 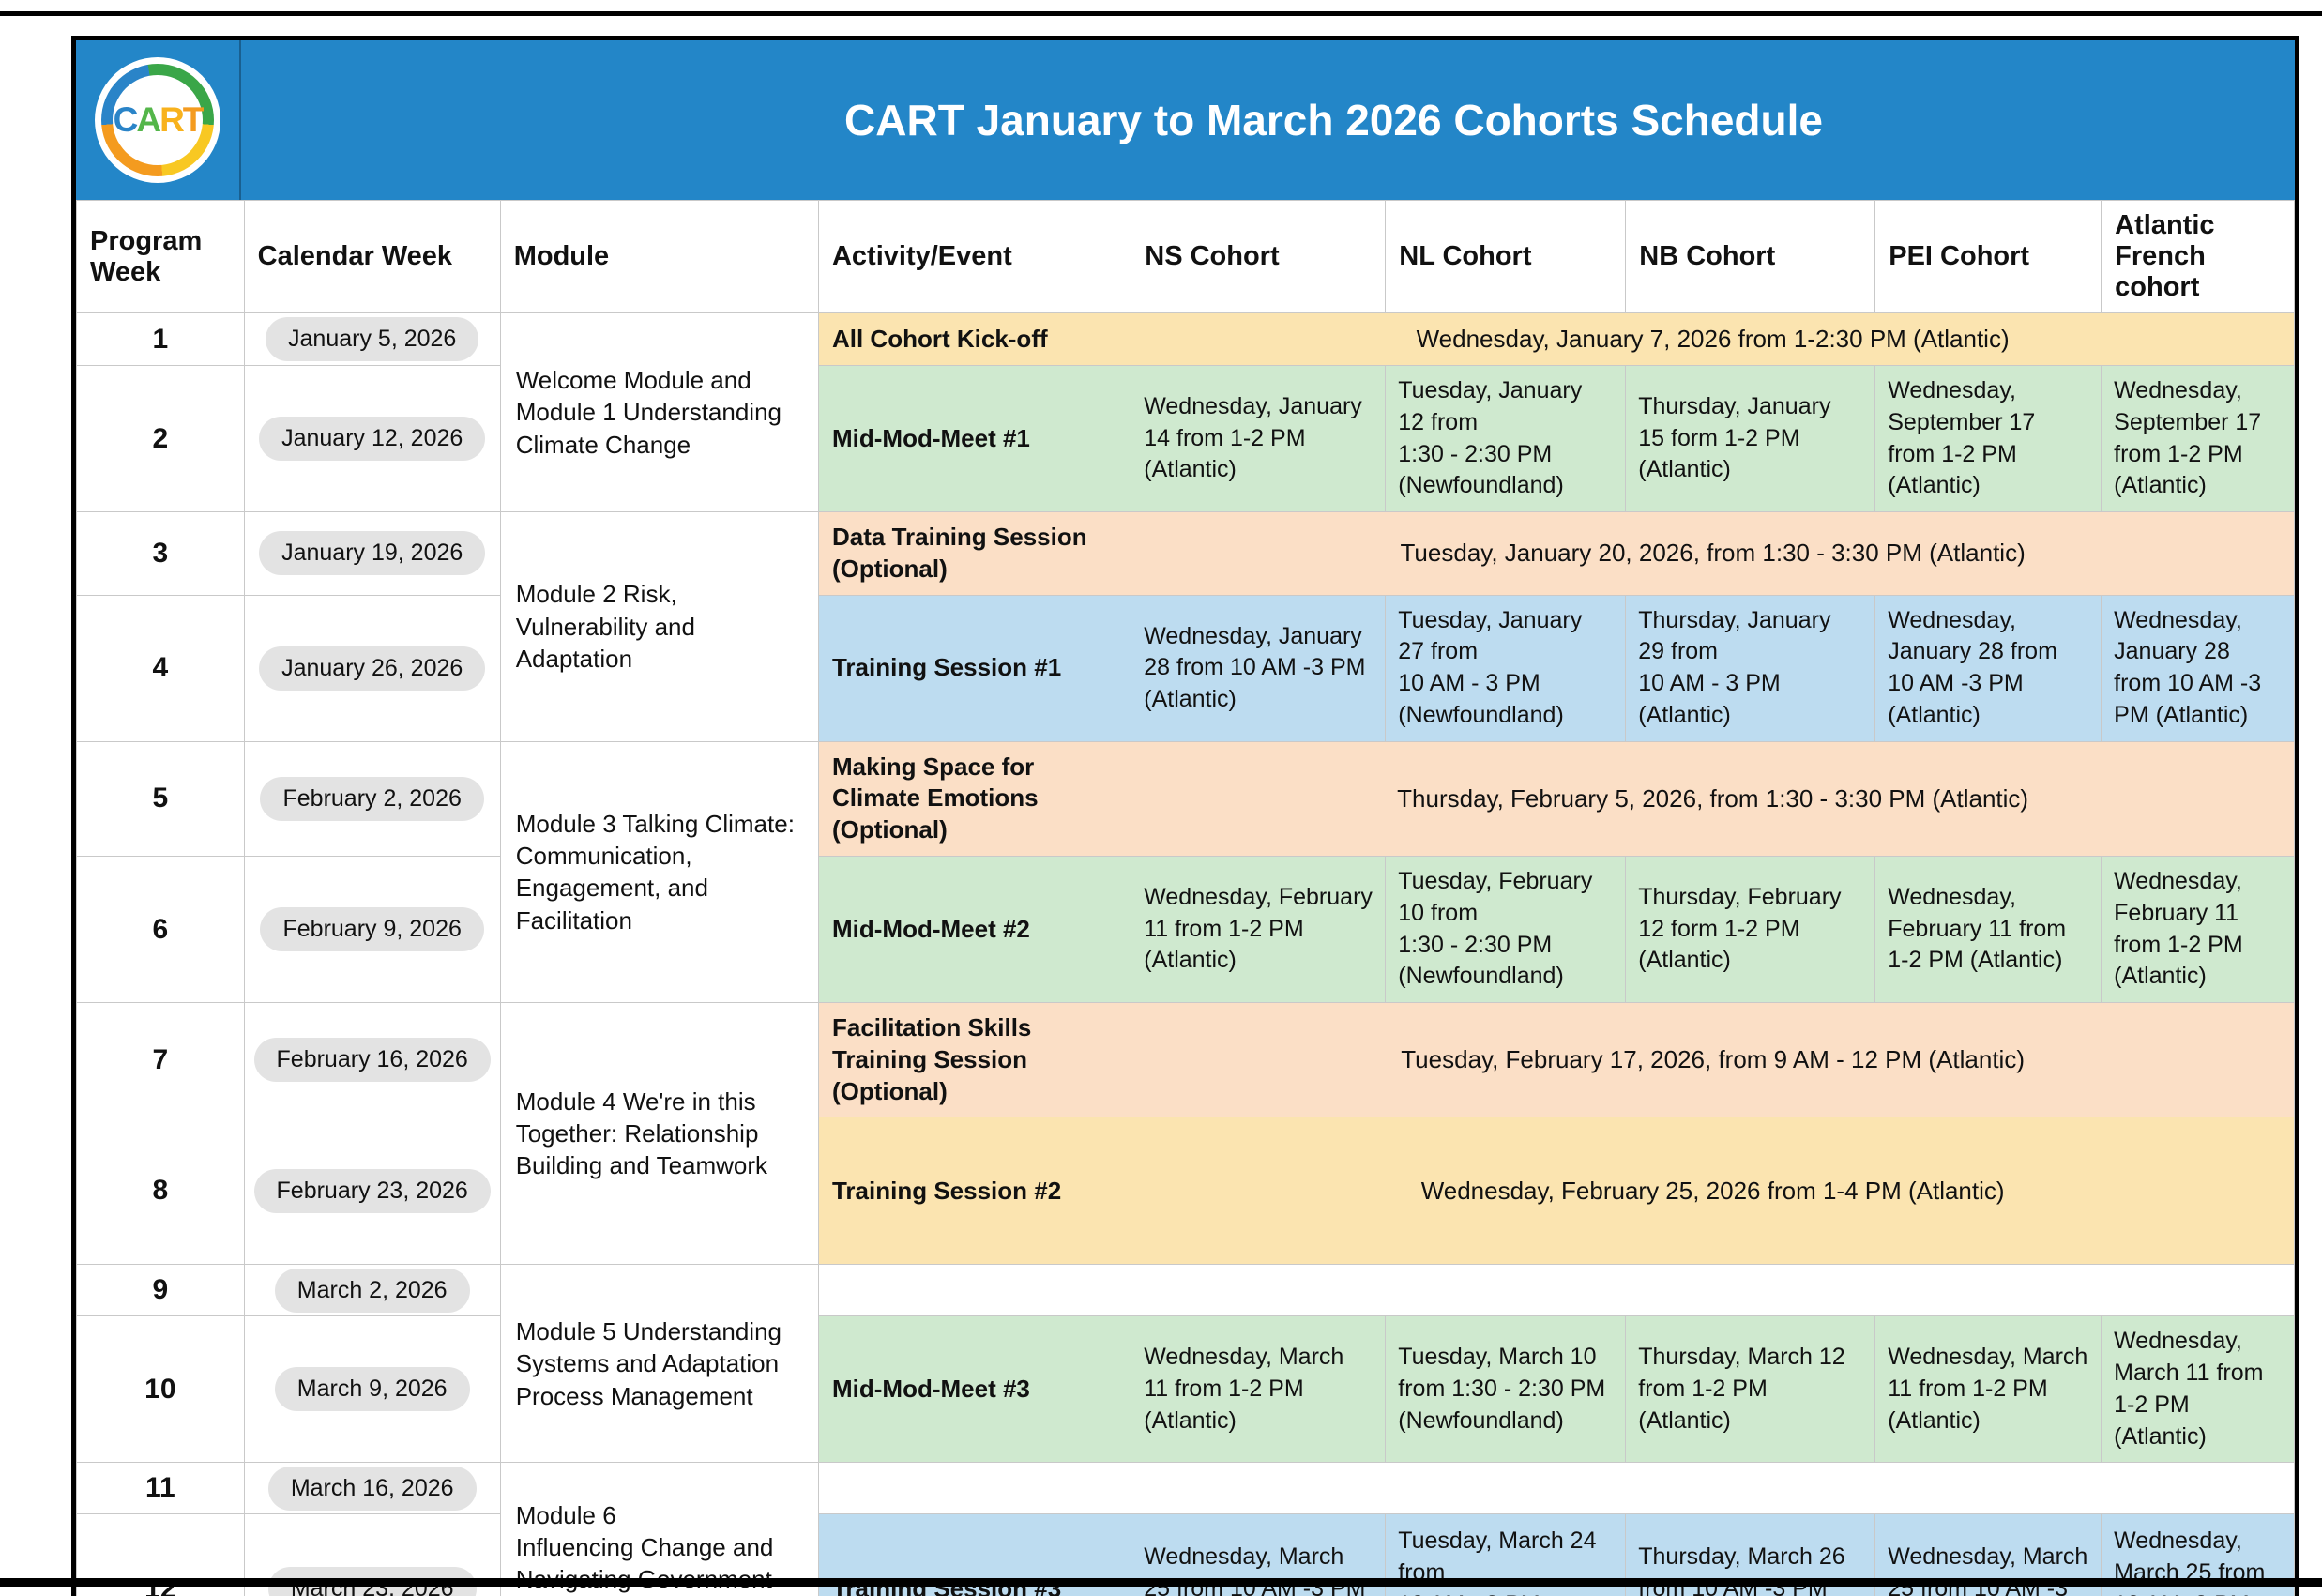 I want to click on col-header-pei-cohort: PEI Cohort, so click(x=1988, y=256).